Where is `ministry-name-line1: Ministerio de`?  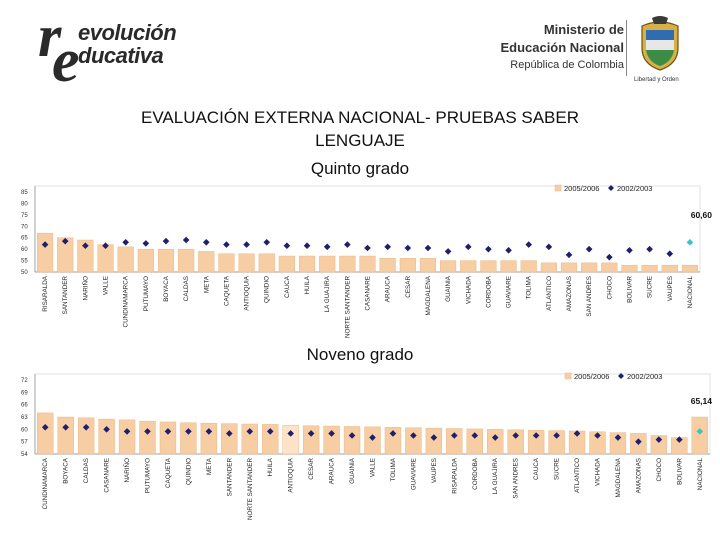
ministry-name-line1: Ministerio de is located at coordinates (583, 29).